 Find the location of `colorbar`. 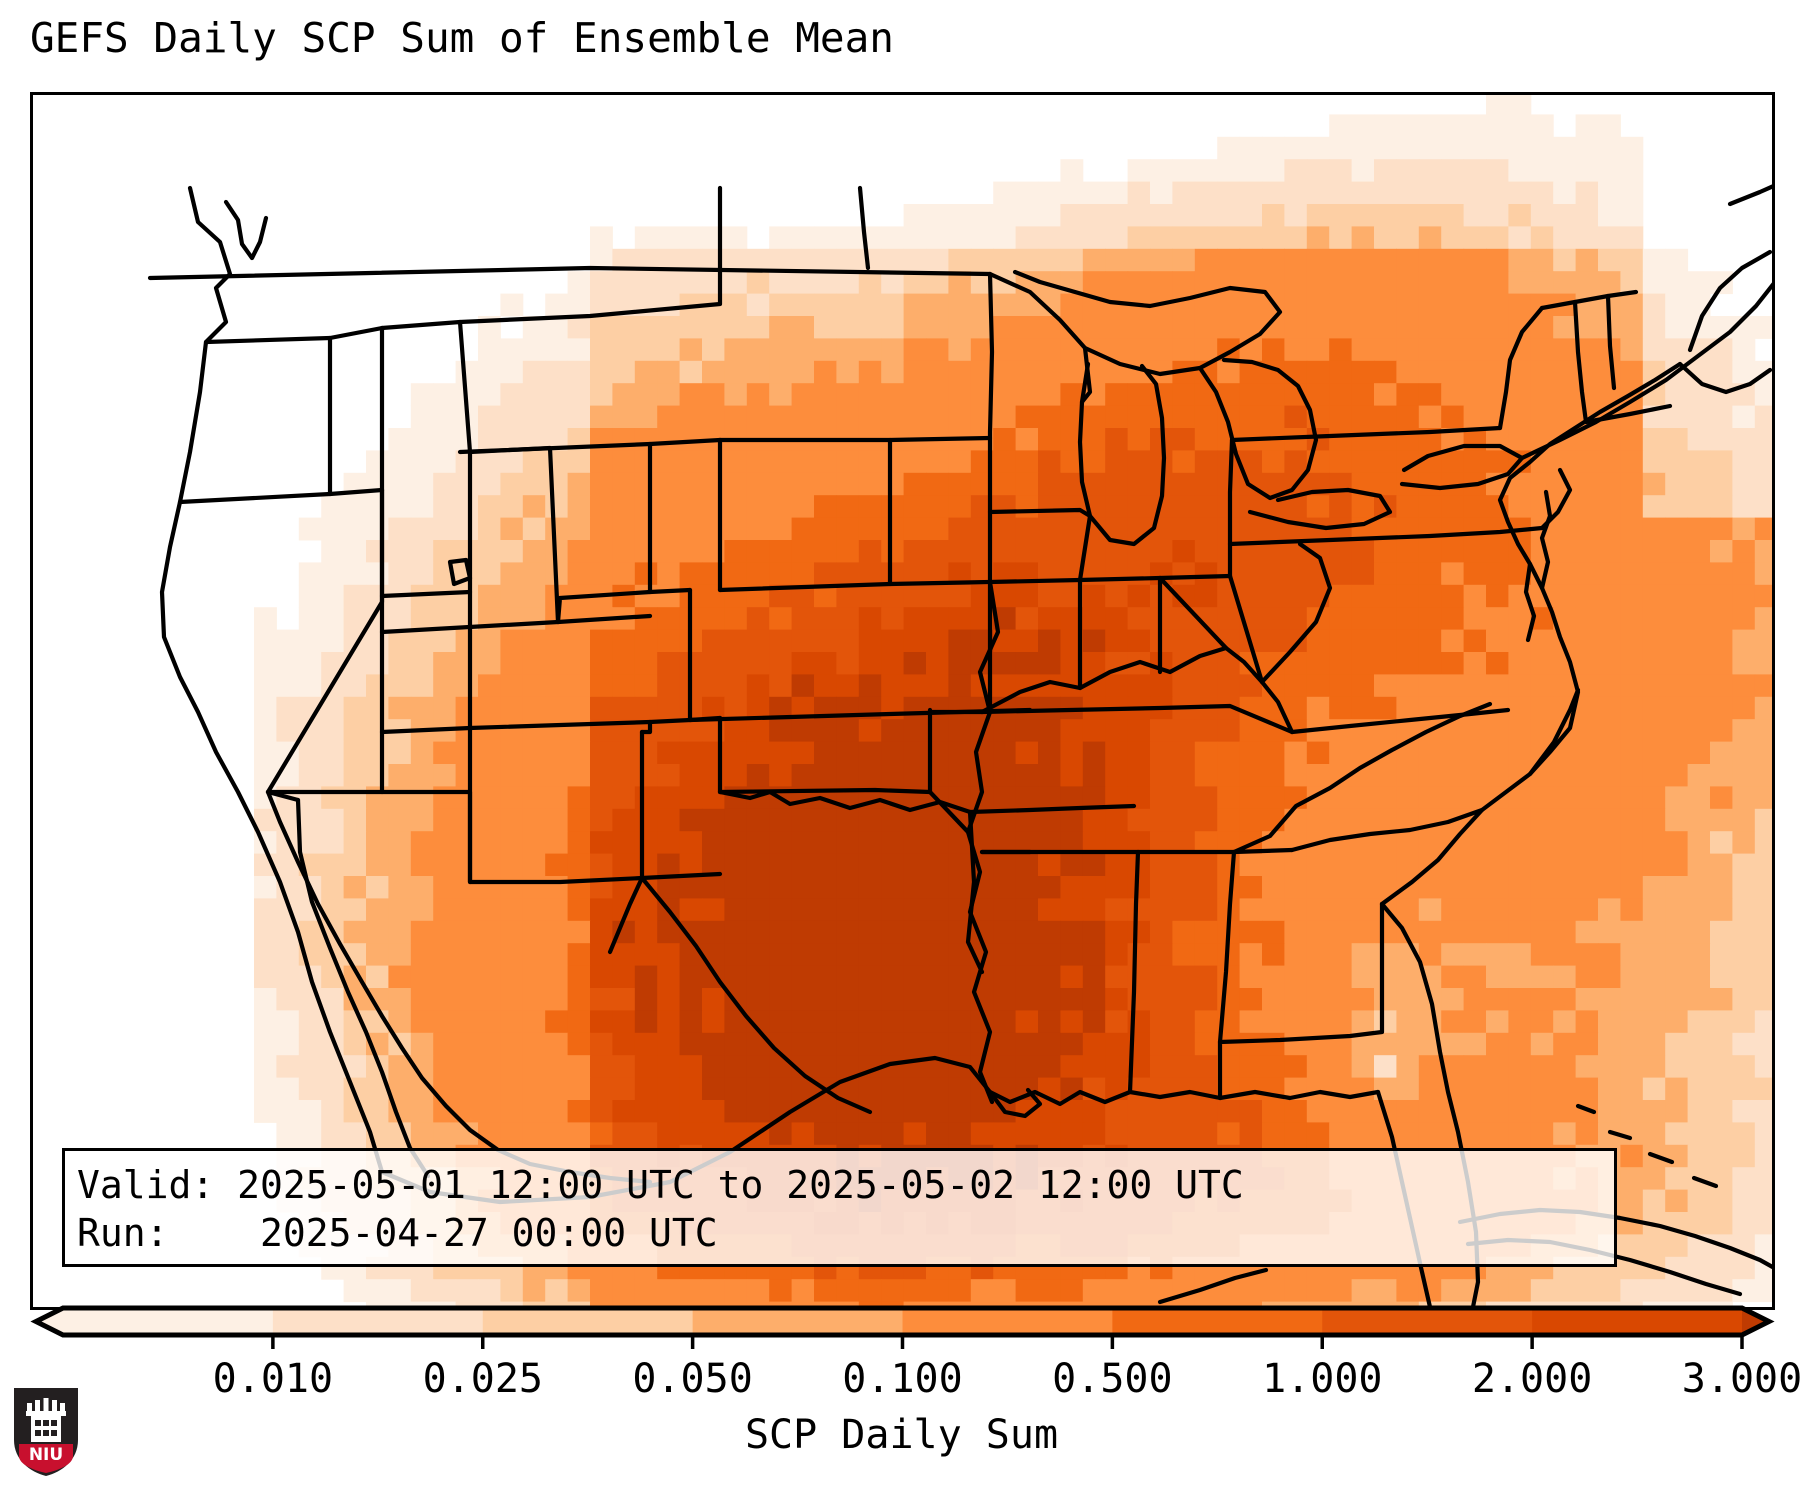

colorbar is located at coordinates (902, 1328).